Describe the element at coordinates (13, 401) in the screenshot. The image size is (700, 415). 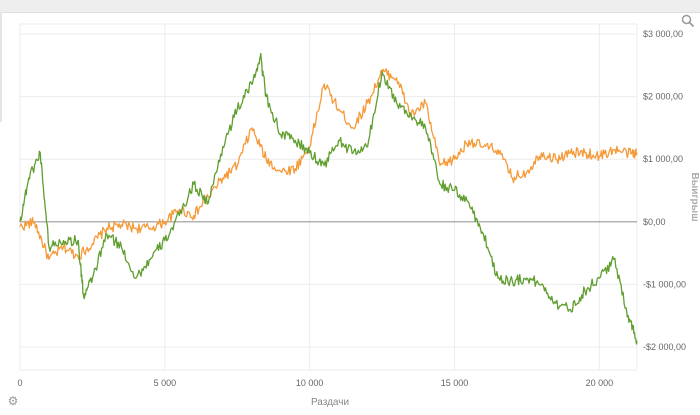
I see `gear-icon: ⚙` at that location.